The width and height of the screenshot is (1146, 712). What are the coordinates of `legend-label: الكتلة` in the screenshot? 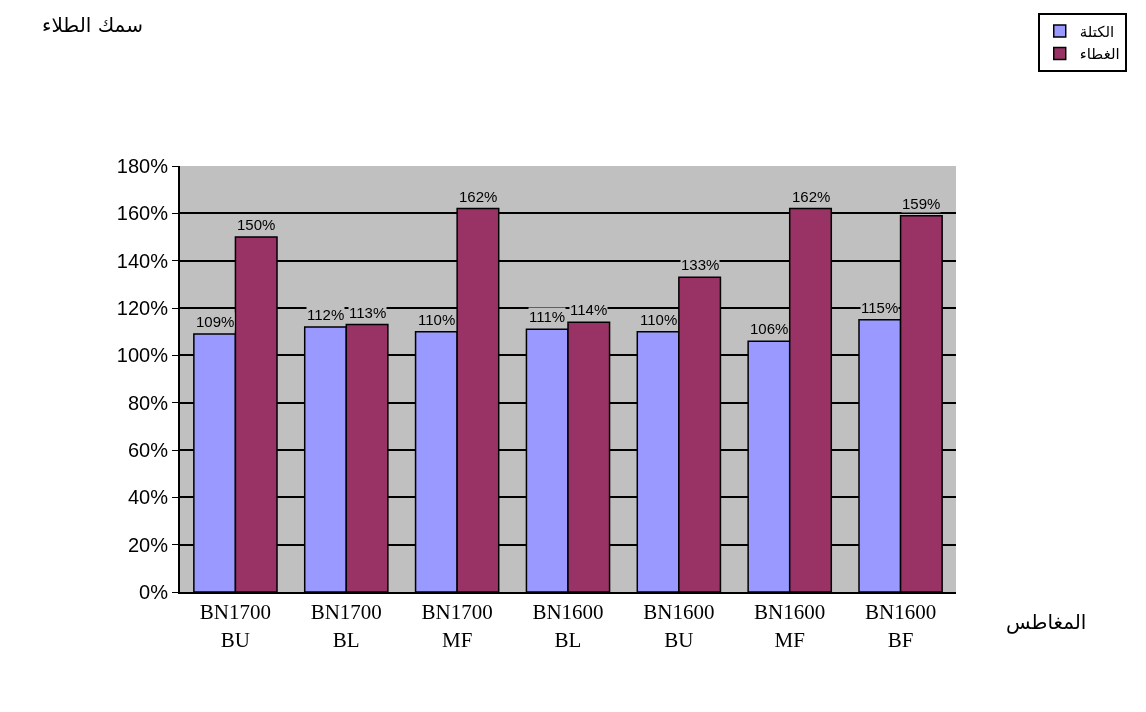 It's located at (1097, 31).